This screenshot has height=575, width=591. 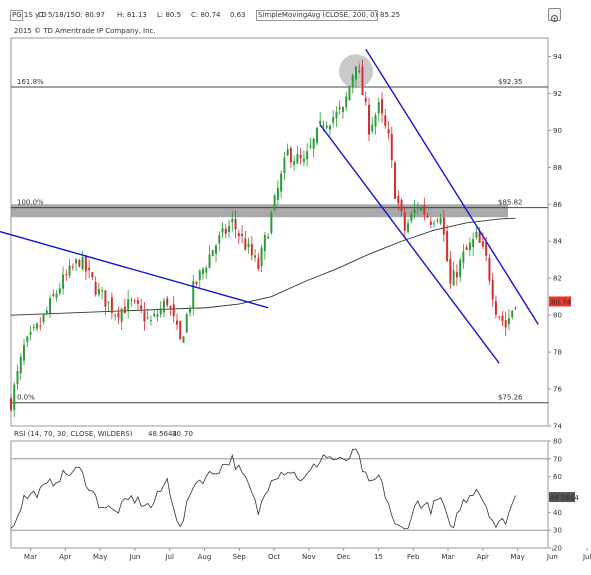 I want to click on x-tick-label: Jun, so click(x=552, y=557).